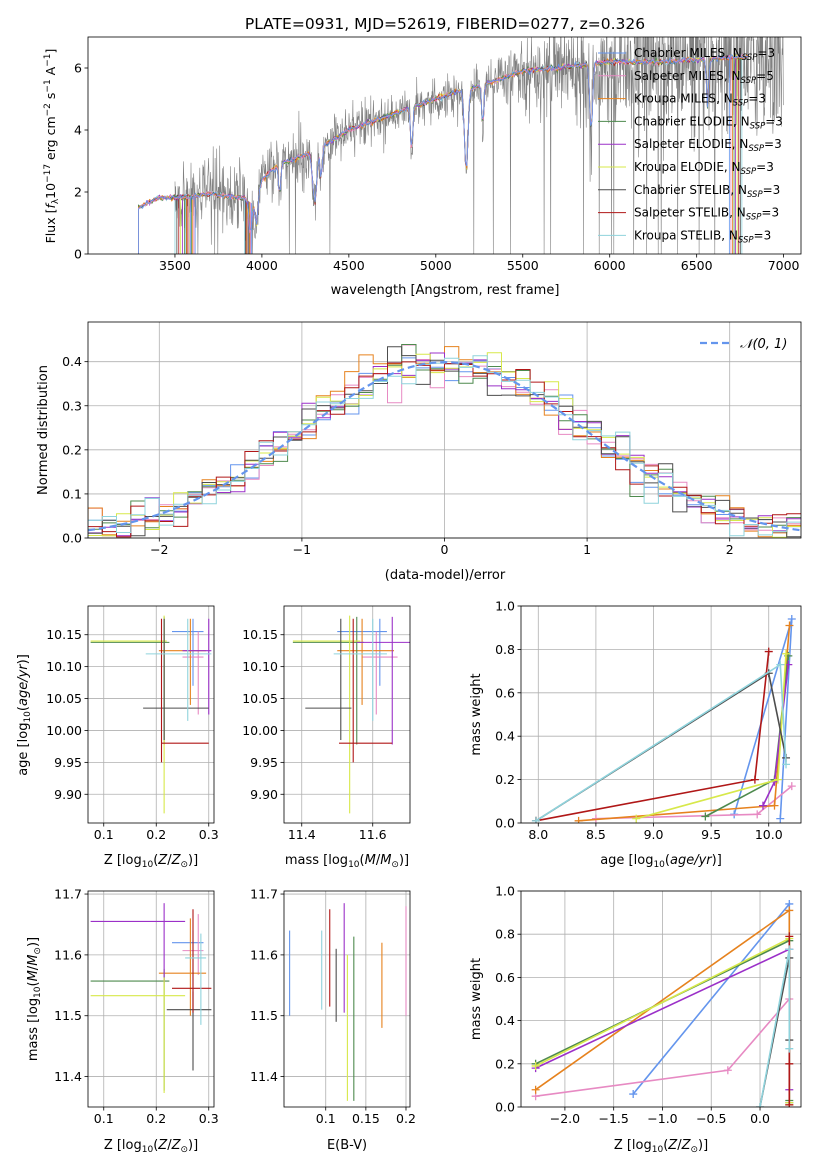 This screenshot has width=819, height=1170. Describe the element at coordinates (444, 446) in the screenshot. I see `histogram-kroupa-stelib` at that location.